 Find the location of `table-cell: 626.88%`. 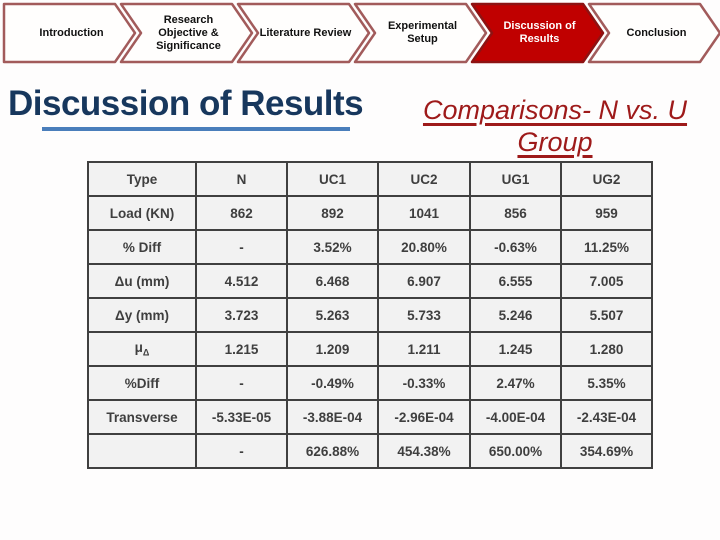

table-cell: 626.88% is located at coordinates (332, 451).